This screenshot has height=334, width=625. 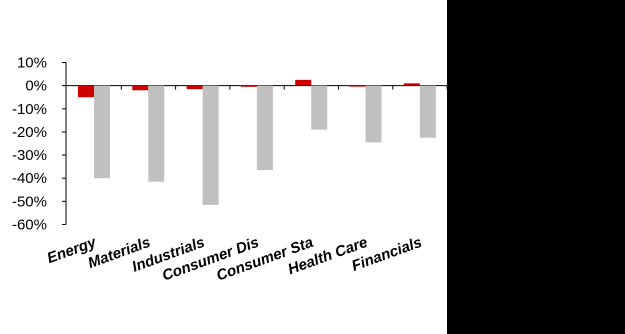 What do you see at coordinates (36, 86) in the screenshot?
I see `y-tick-label: 0%` at bounding box center [36, 86].